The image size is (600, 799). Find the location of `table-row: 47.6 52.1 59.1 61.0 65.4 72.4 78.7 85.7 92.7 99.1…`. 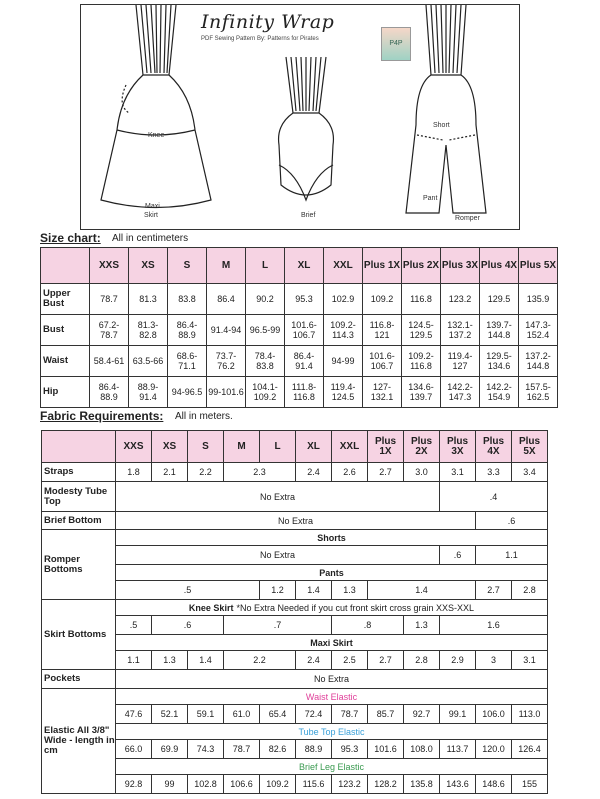

table-row: 47.6 52.1 59.1 61.0 65.4 72.4 78.7 85.7 92.7 99.1… is located at coordinates (295, 714).